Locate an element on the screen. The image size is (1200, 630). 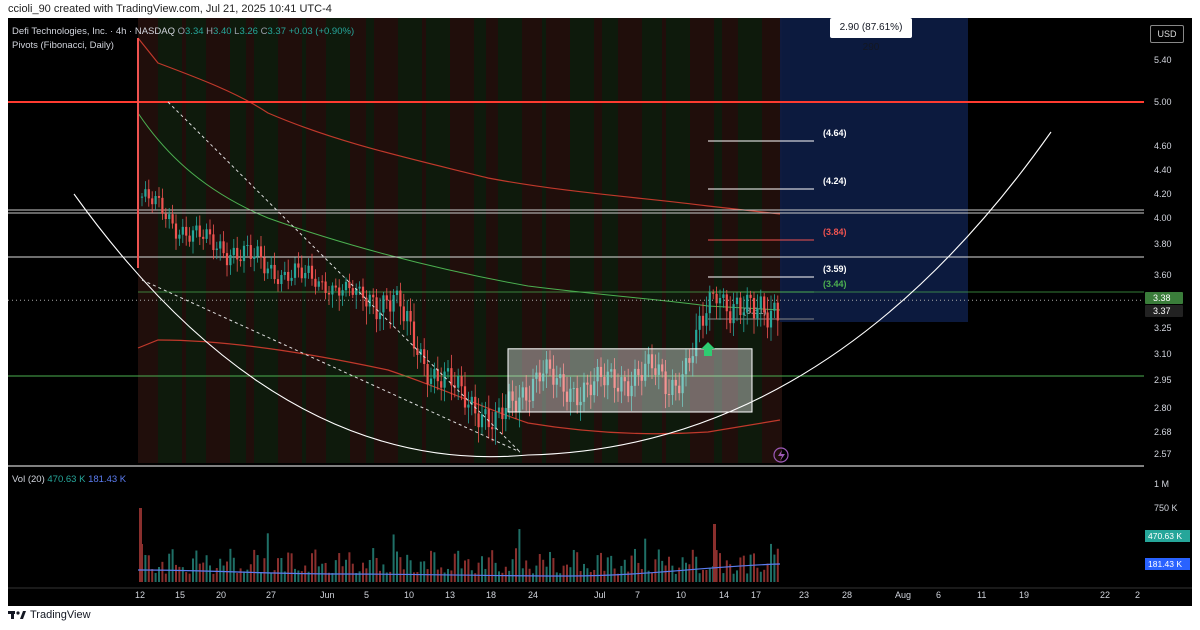
volume-tick-label: 1 M is located at coordinates (1161, 484).